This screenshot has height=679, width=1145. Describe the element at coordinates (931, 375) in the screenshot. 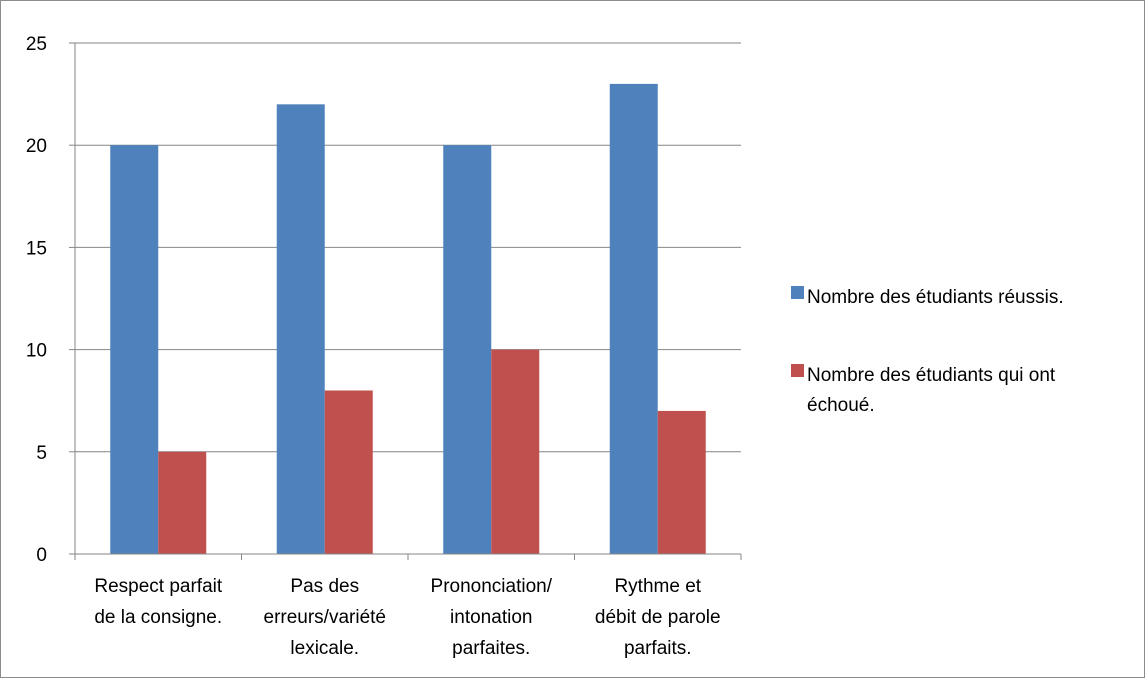

I see `legend-label-line: Nombre des étudiants qui ont` at that location.